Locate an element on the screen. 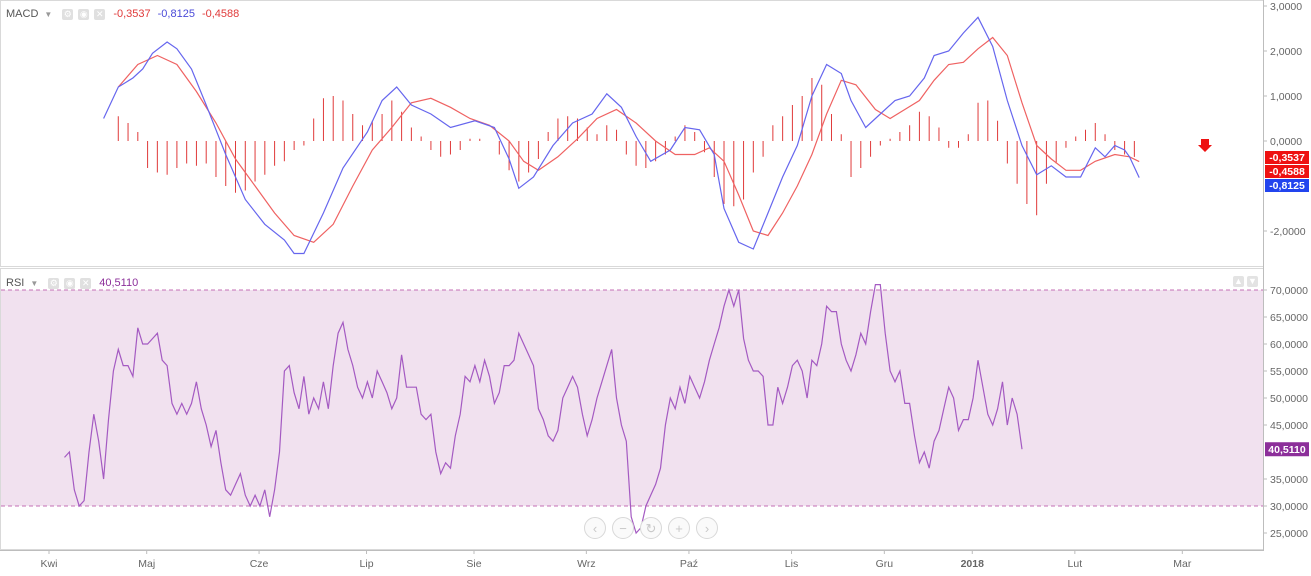 The width and height of the screenshot is (1311, 576). time-axis-label: Lis is located at coordinates (791, 564).